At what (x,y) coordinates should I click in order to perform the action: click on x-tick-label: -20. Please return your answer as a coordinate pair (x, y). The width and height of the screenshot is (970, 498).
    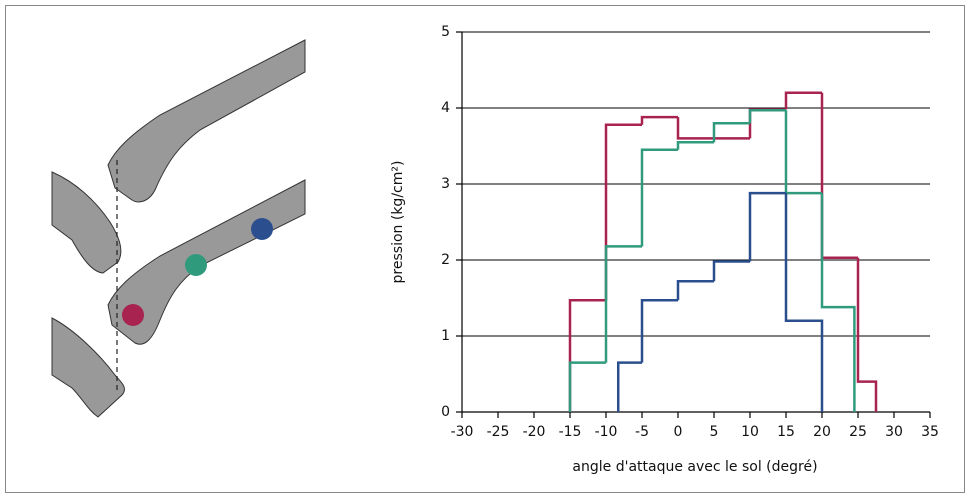
    Looking at the image, I should click on (534, 432).